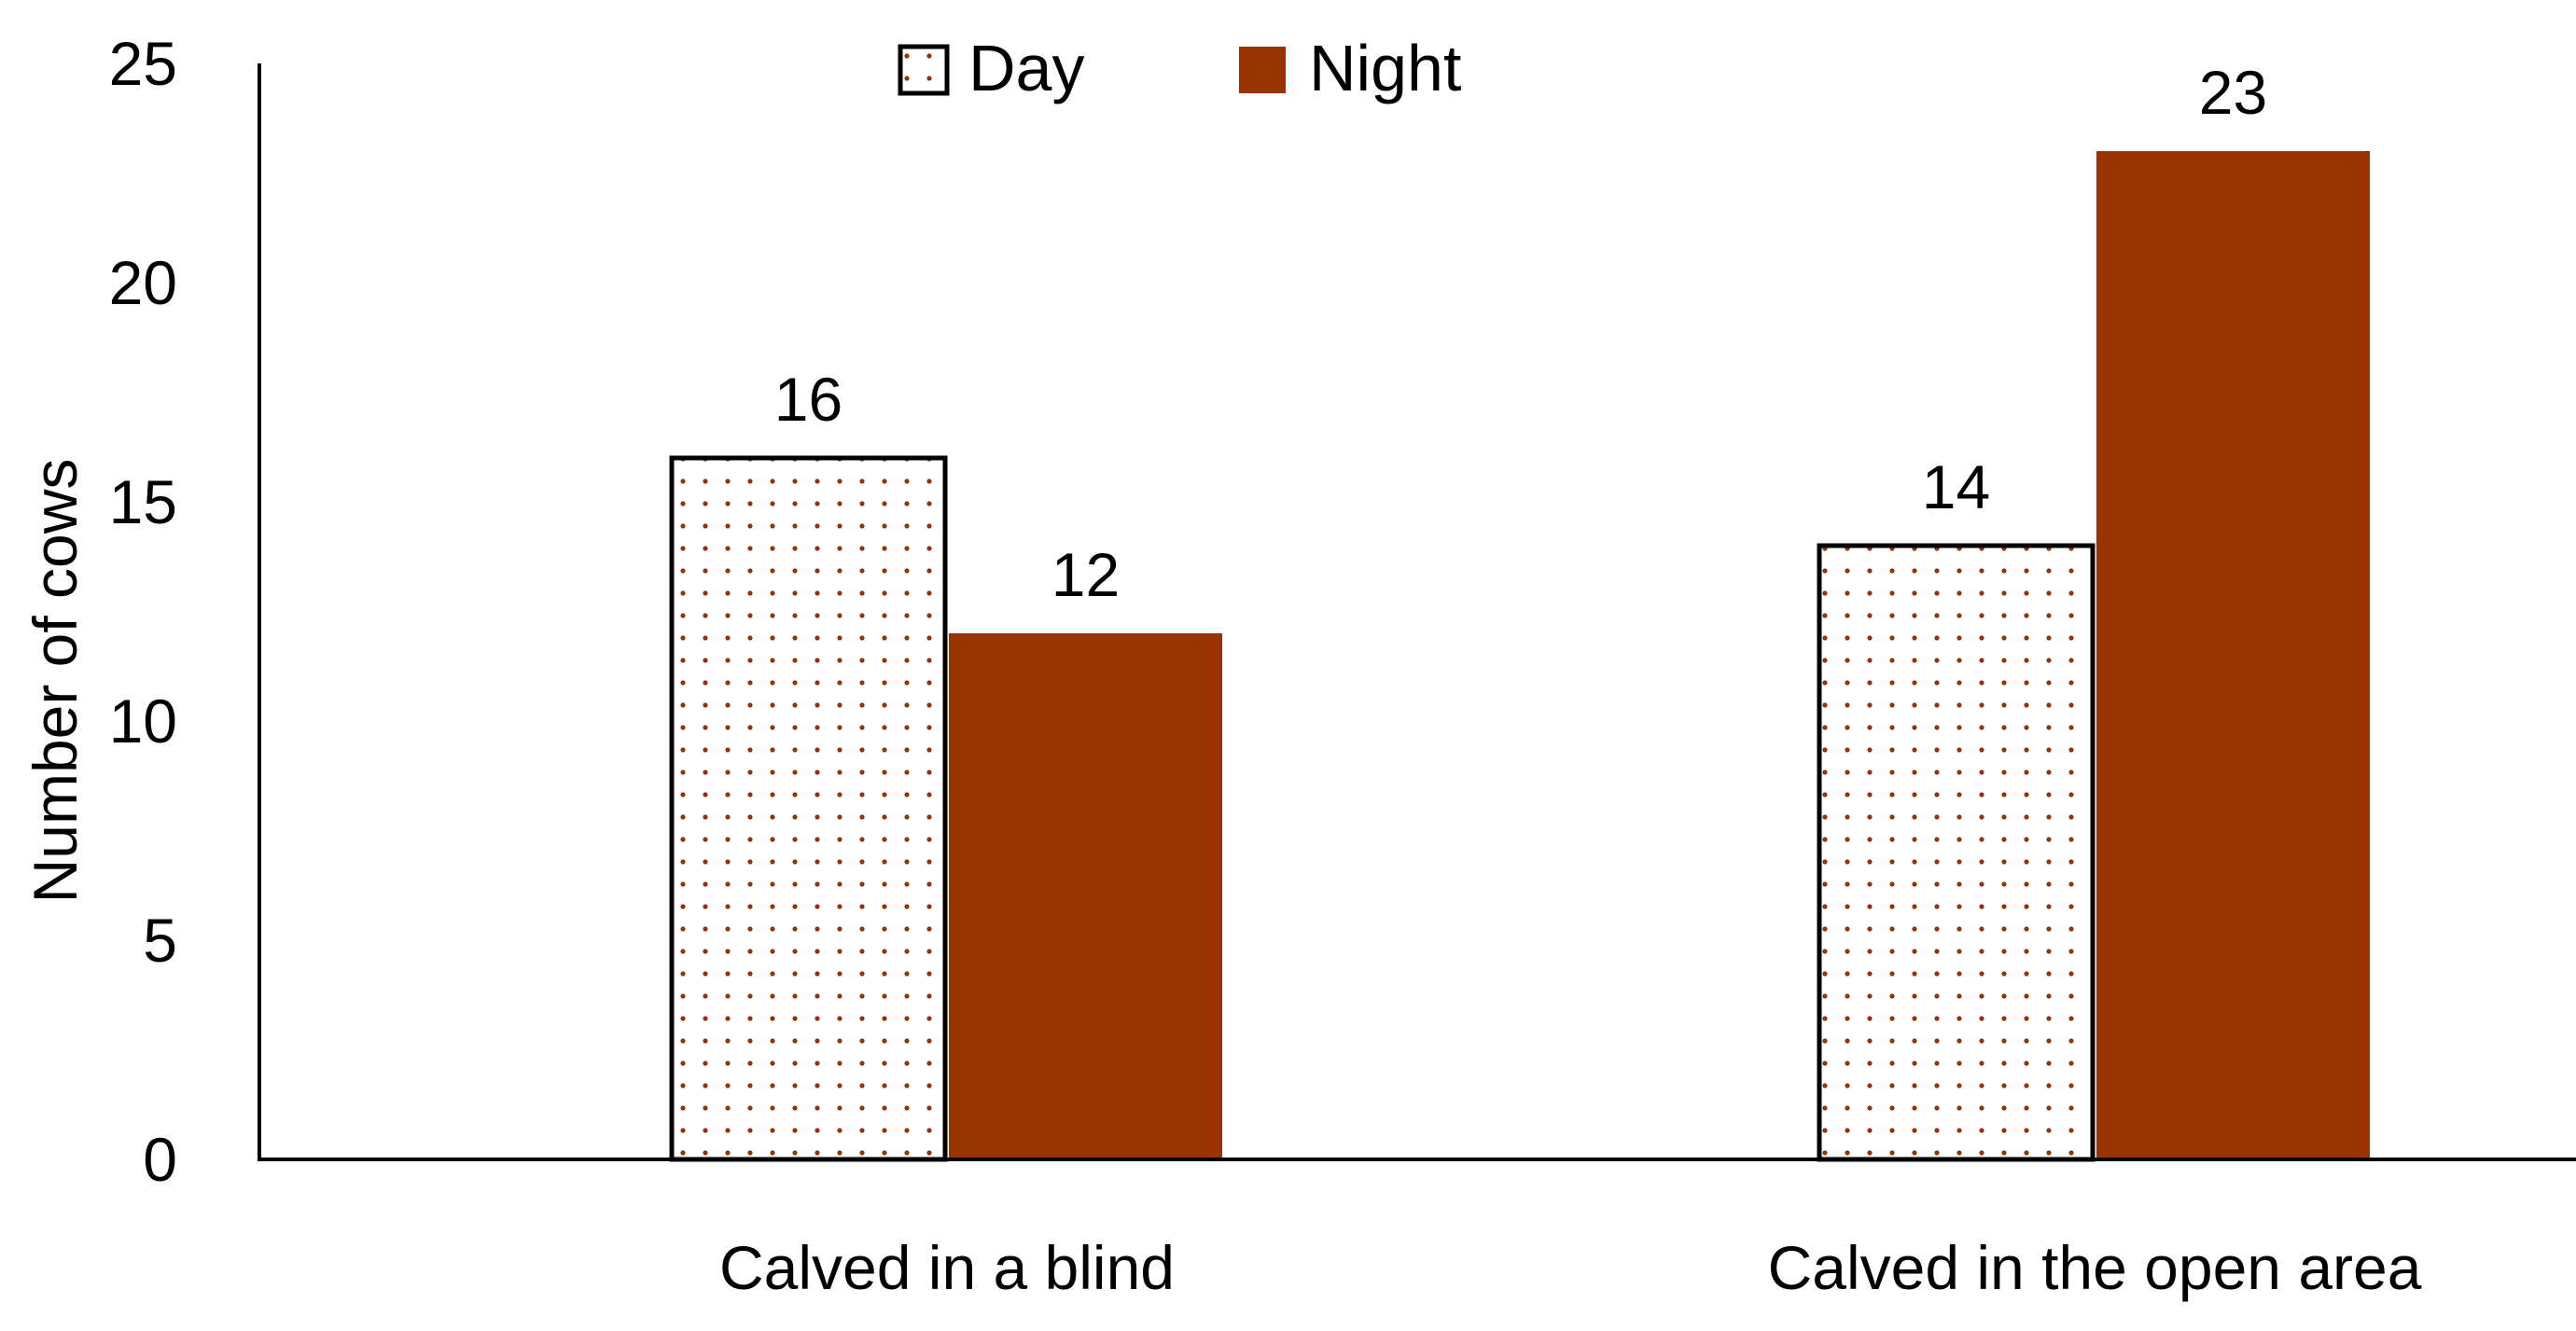  I want to click on category-label-calved-in-the-open-area: Calved in the open area, so click(2095, 1267).